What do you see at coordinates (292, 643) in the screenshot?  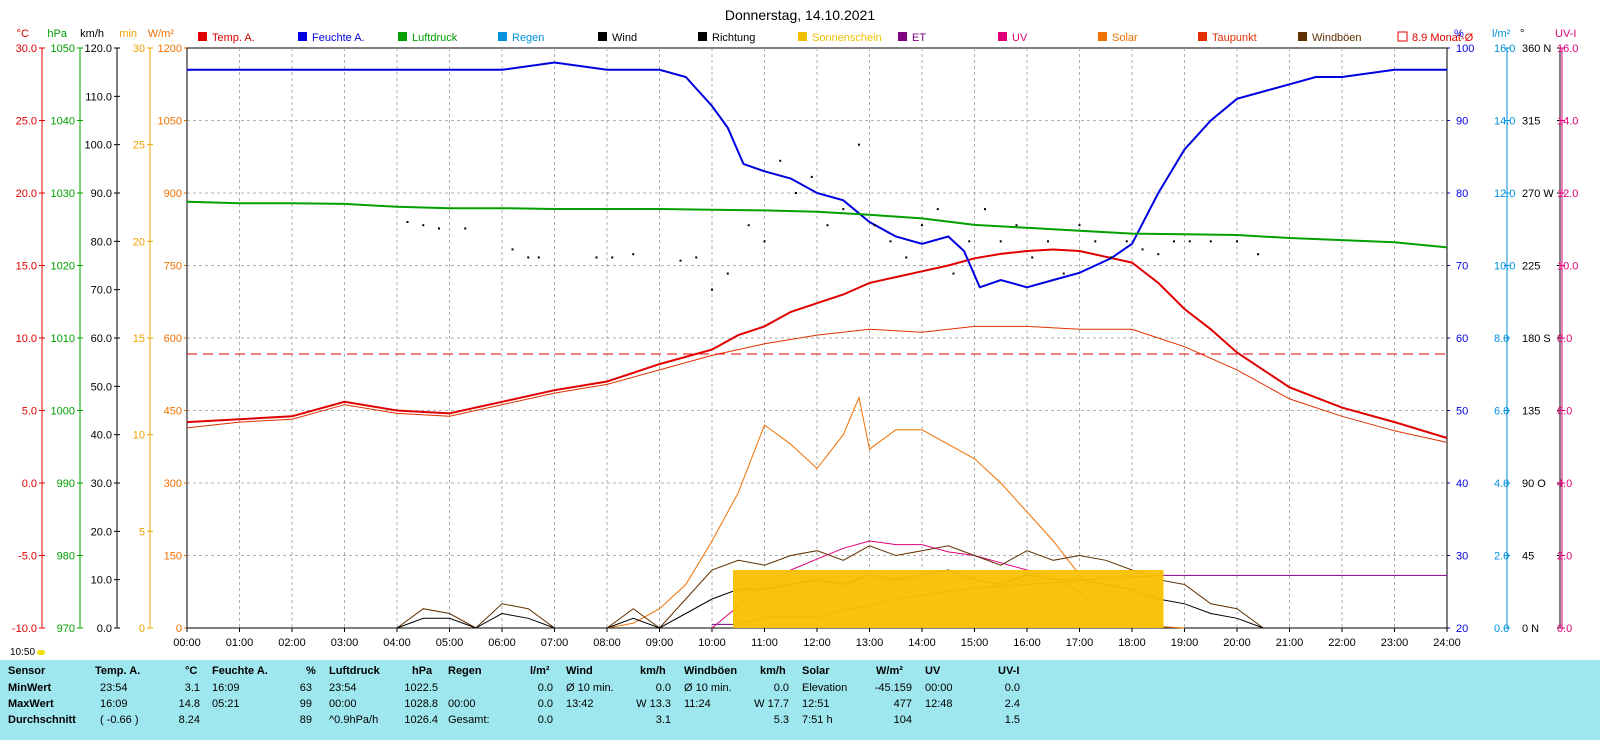 I see `x-tick-label: 02:00` at bounding box center [292, 643].